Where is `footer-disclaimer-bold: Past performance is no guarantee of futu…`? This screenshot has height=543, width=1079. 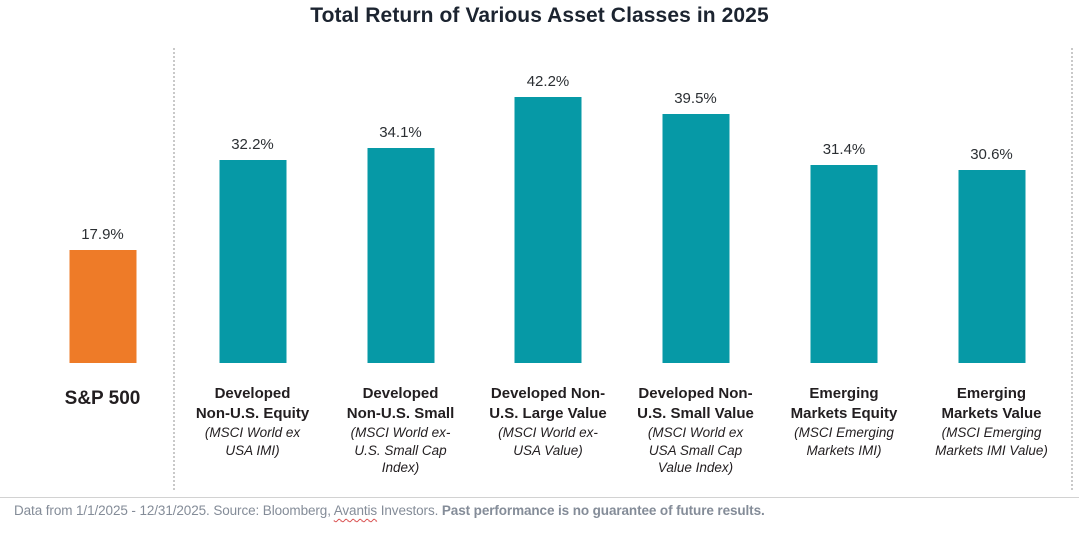 footer-disclaimer-bold: Past performance is no guarantee of futu… is located at coordinates (603, 510).